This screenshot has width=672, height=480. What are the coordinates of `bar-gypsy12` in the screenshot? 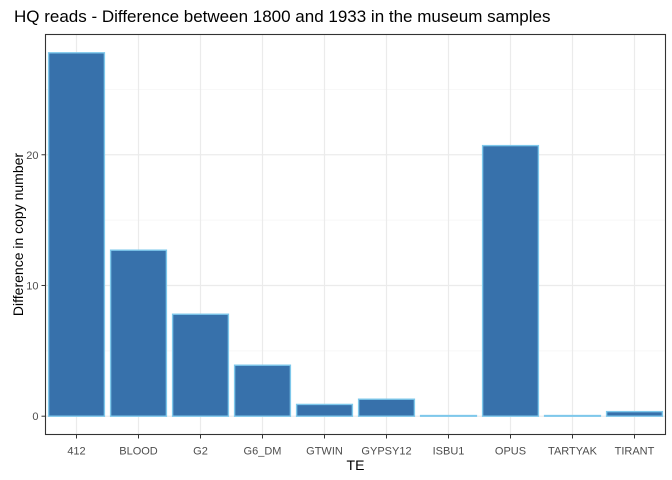 It's located at (386, 407).